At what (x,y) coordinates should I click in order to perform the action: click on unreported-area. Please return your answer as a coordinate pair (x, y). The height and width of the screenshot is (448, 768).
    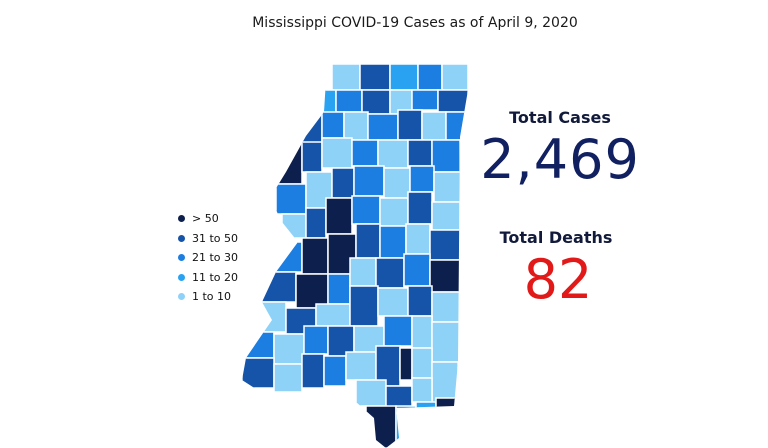
    Looking at the image, I should click on (279, 245).